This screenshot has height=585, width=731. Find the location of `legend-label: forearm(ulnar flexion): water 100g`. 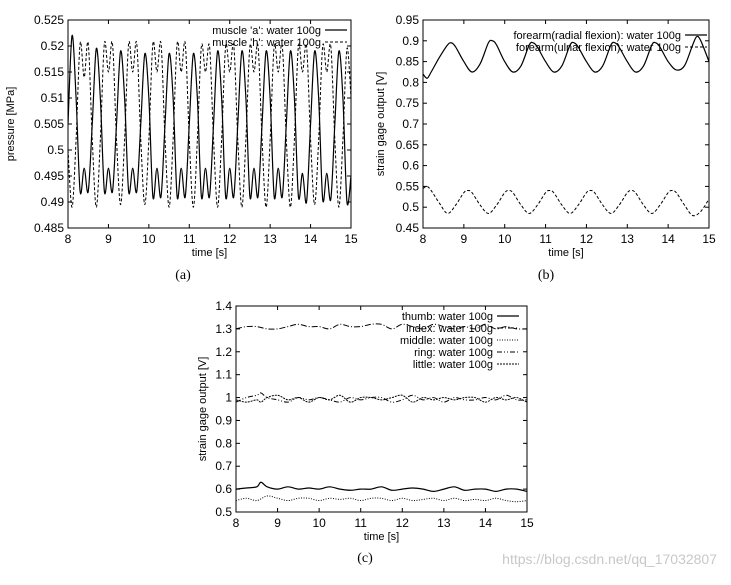

legend-label: forearm(ulnar flexion): water 100g is located at coordinates (598, 48).